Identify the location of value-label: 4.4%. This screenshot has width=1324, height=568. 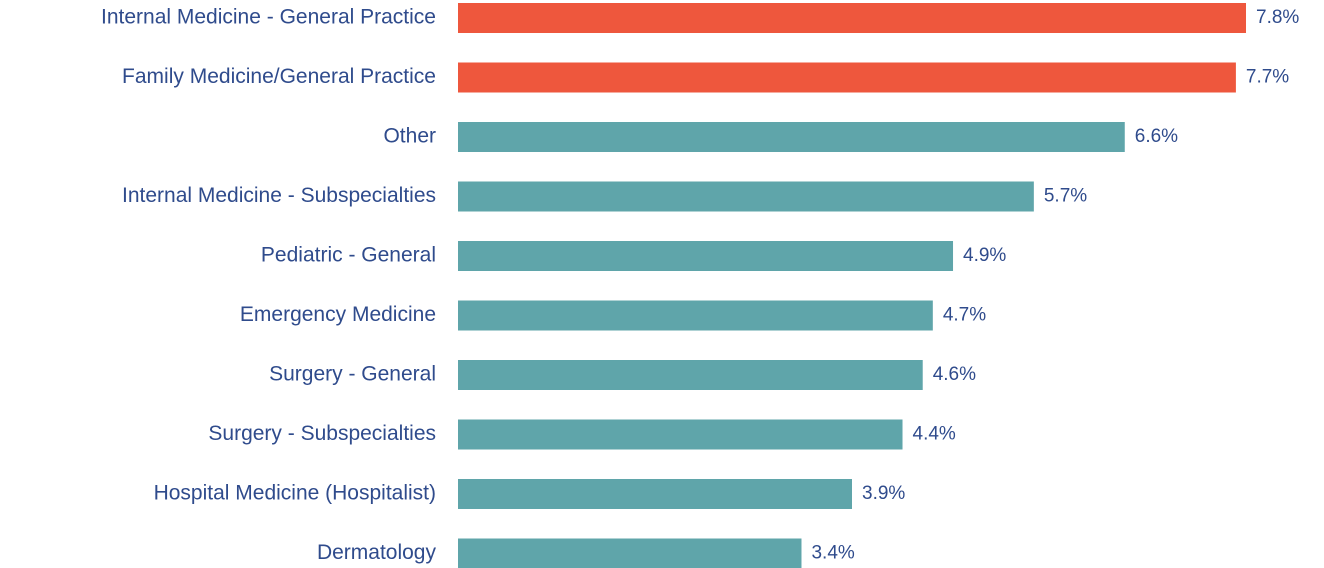
(934, 434).